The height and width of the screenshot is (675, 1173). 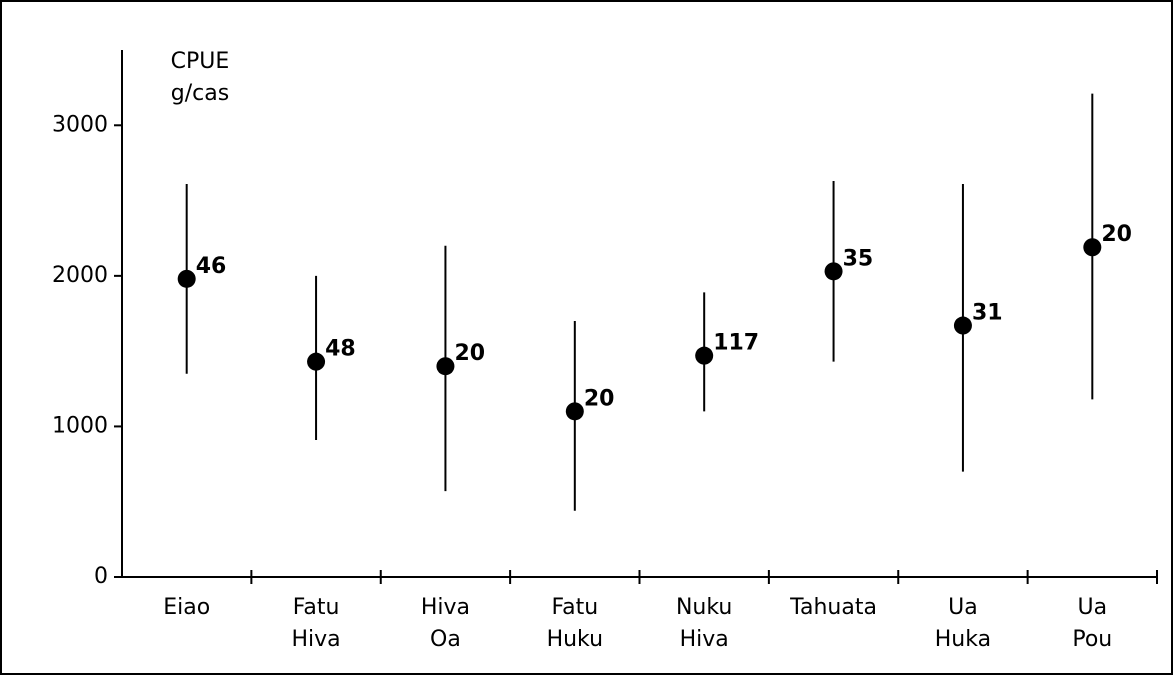 I want to click on x-tick-label: Oa, so click(x=445, y=639).